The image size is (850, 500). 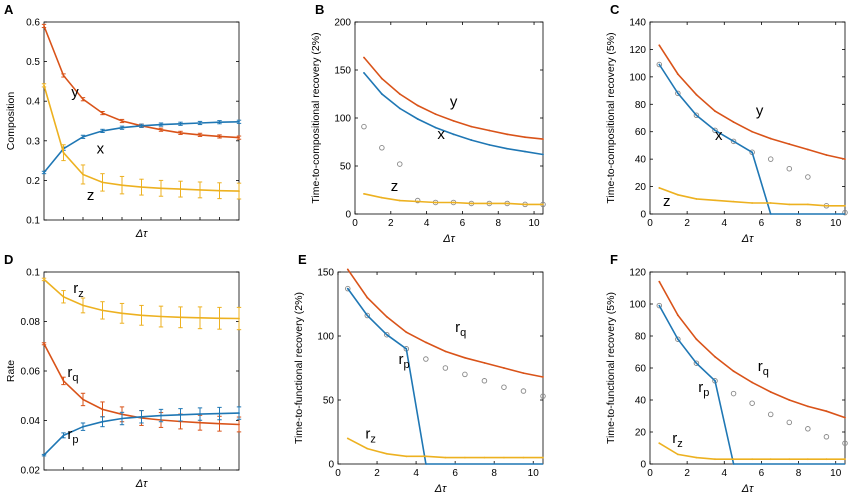 I want to click on y-tick-label: 60, so click(x=641, y=132).